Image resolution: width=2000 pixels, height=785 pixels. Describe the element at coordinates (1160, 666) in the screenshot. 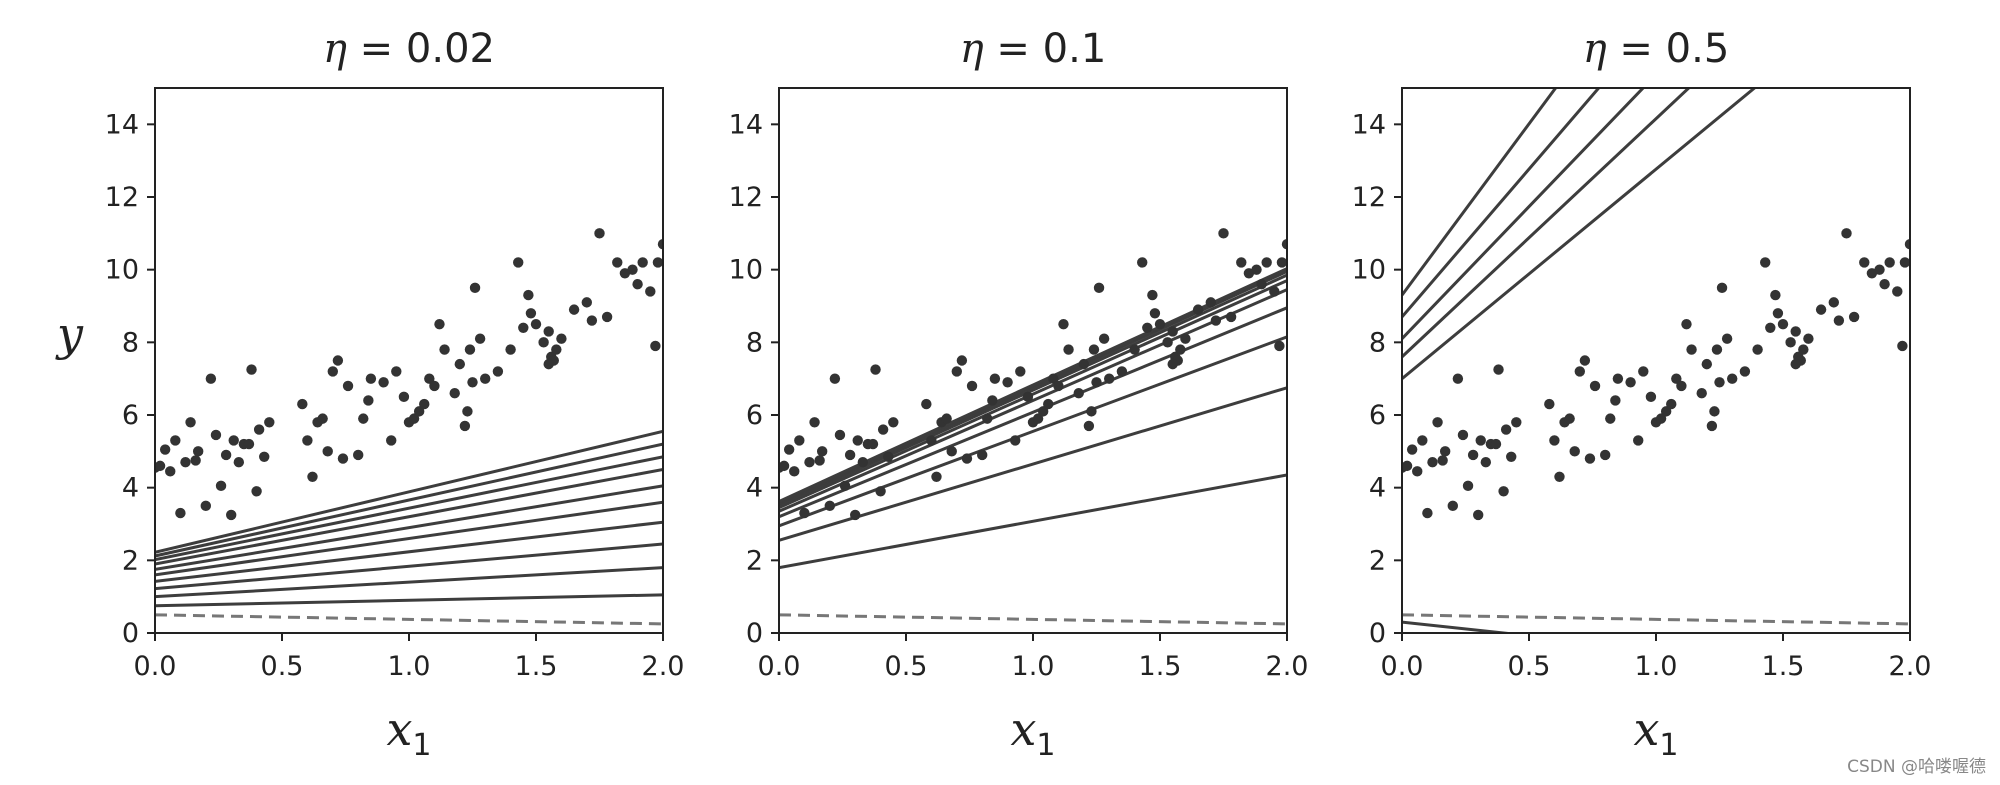

I see `x-tick-label: 1.5` at that location.